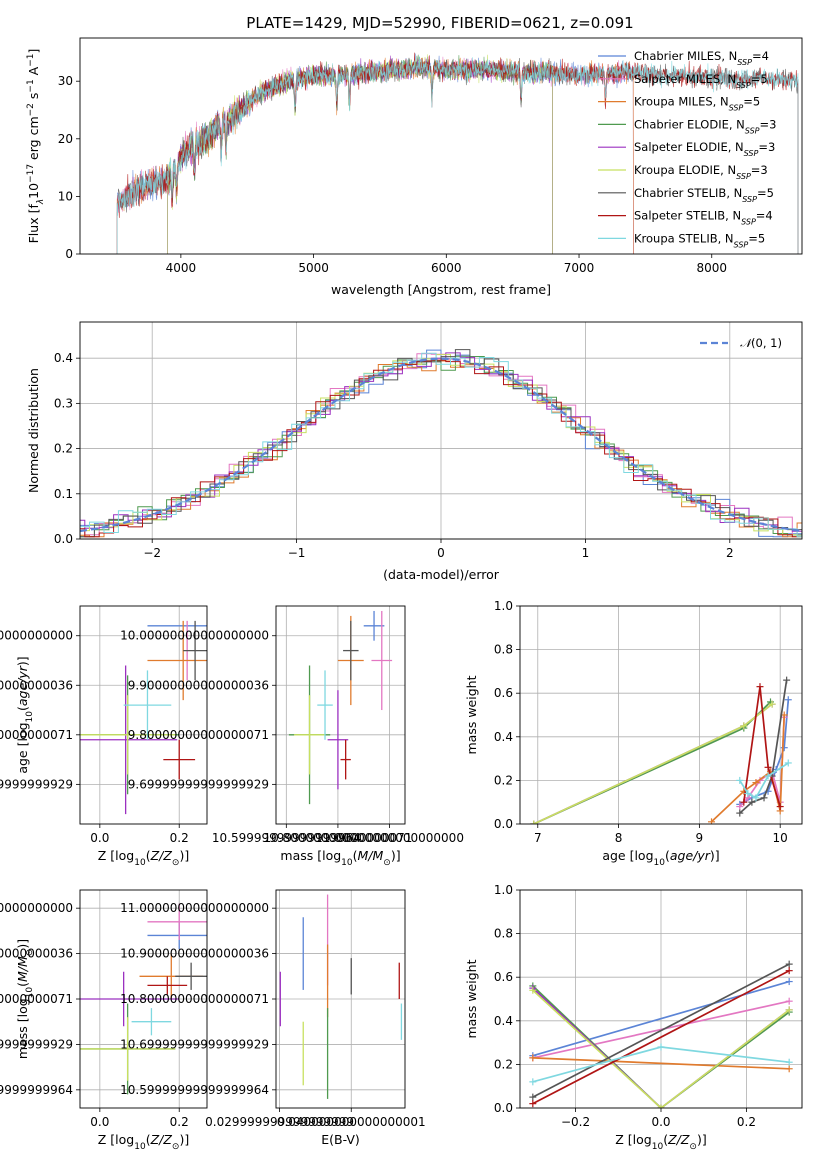 The height and width of the screenshot is (1170, 819). I want to click on y-axis-label: Flux [fλ10−17 erg cm−2 s−1 A−1], so click(36, 146).